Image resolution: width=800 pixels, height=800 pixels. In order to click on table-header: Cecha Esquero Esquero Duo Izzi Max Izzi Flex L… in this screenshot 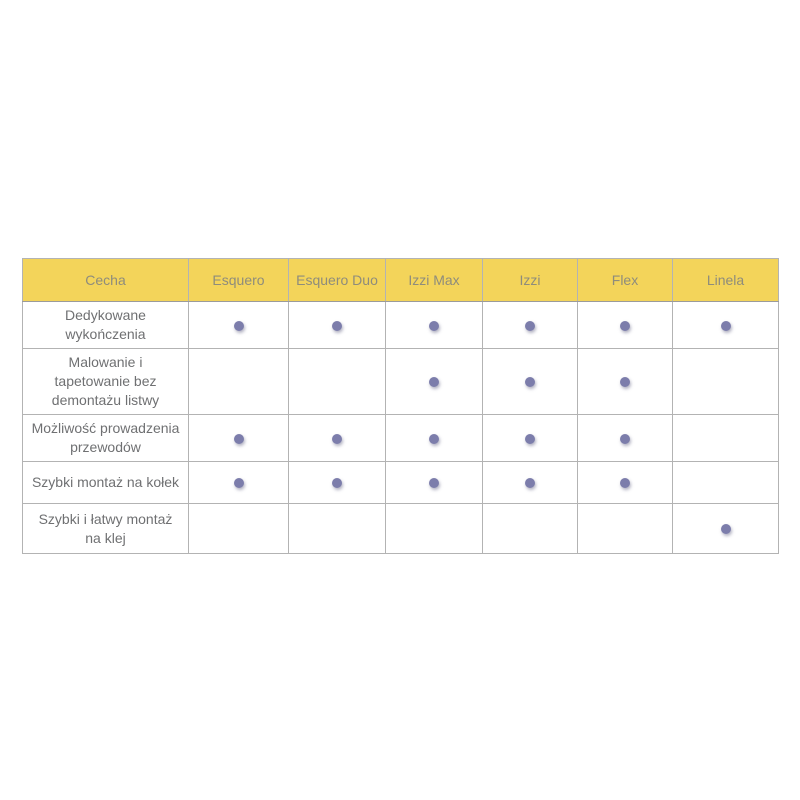, I will do `click(400, 280)`.